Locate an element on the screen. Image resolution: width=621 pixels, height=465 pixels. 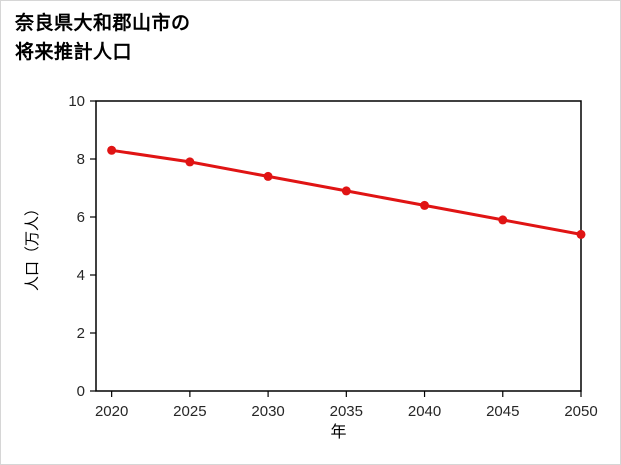
y-tick-label: 8 is located at coordinates (81, 159).